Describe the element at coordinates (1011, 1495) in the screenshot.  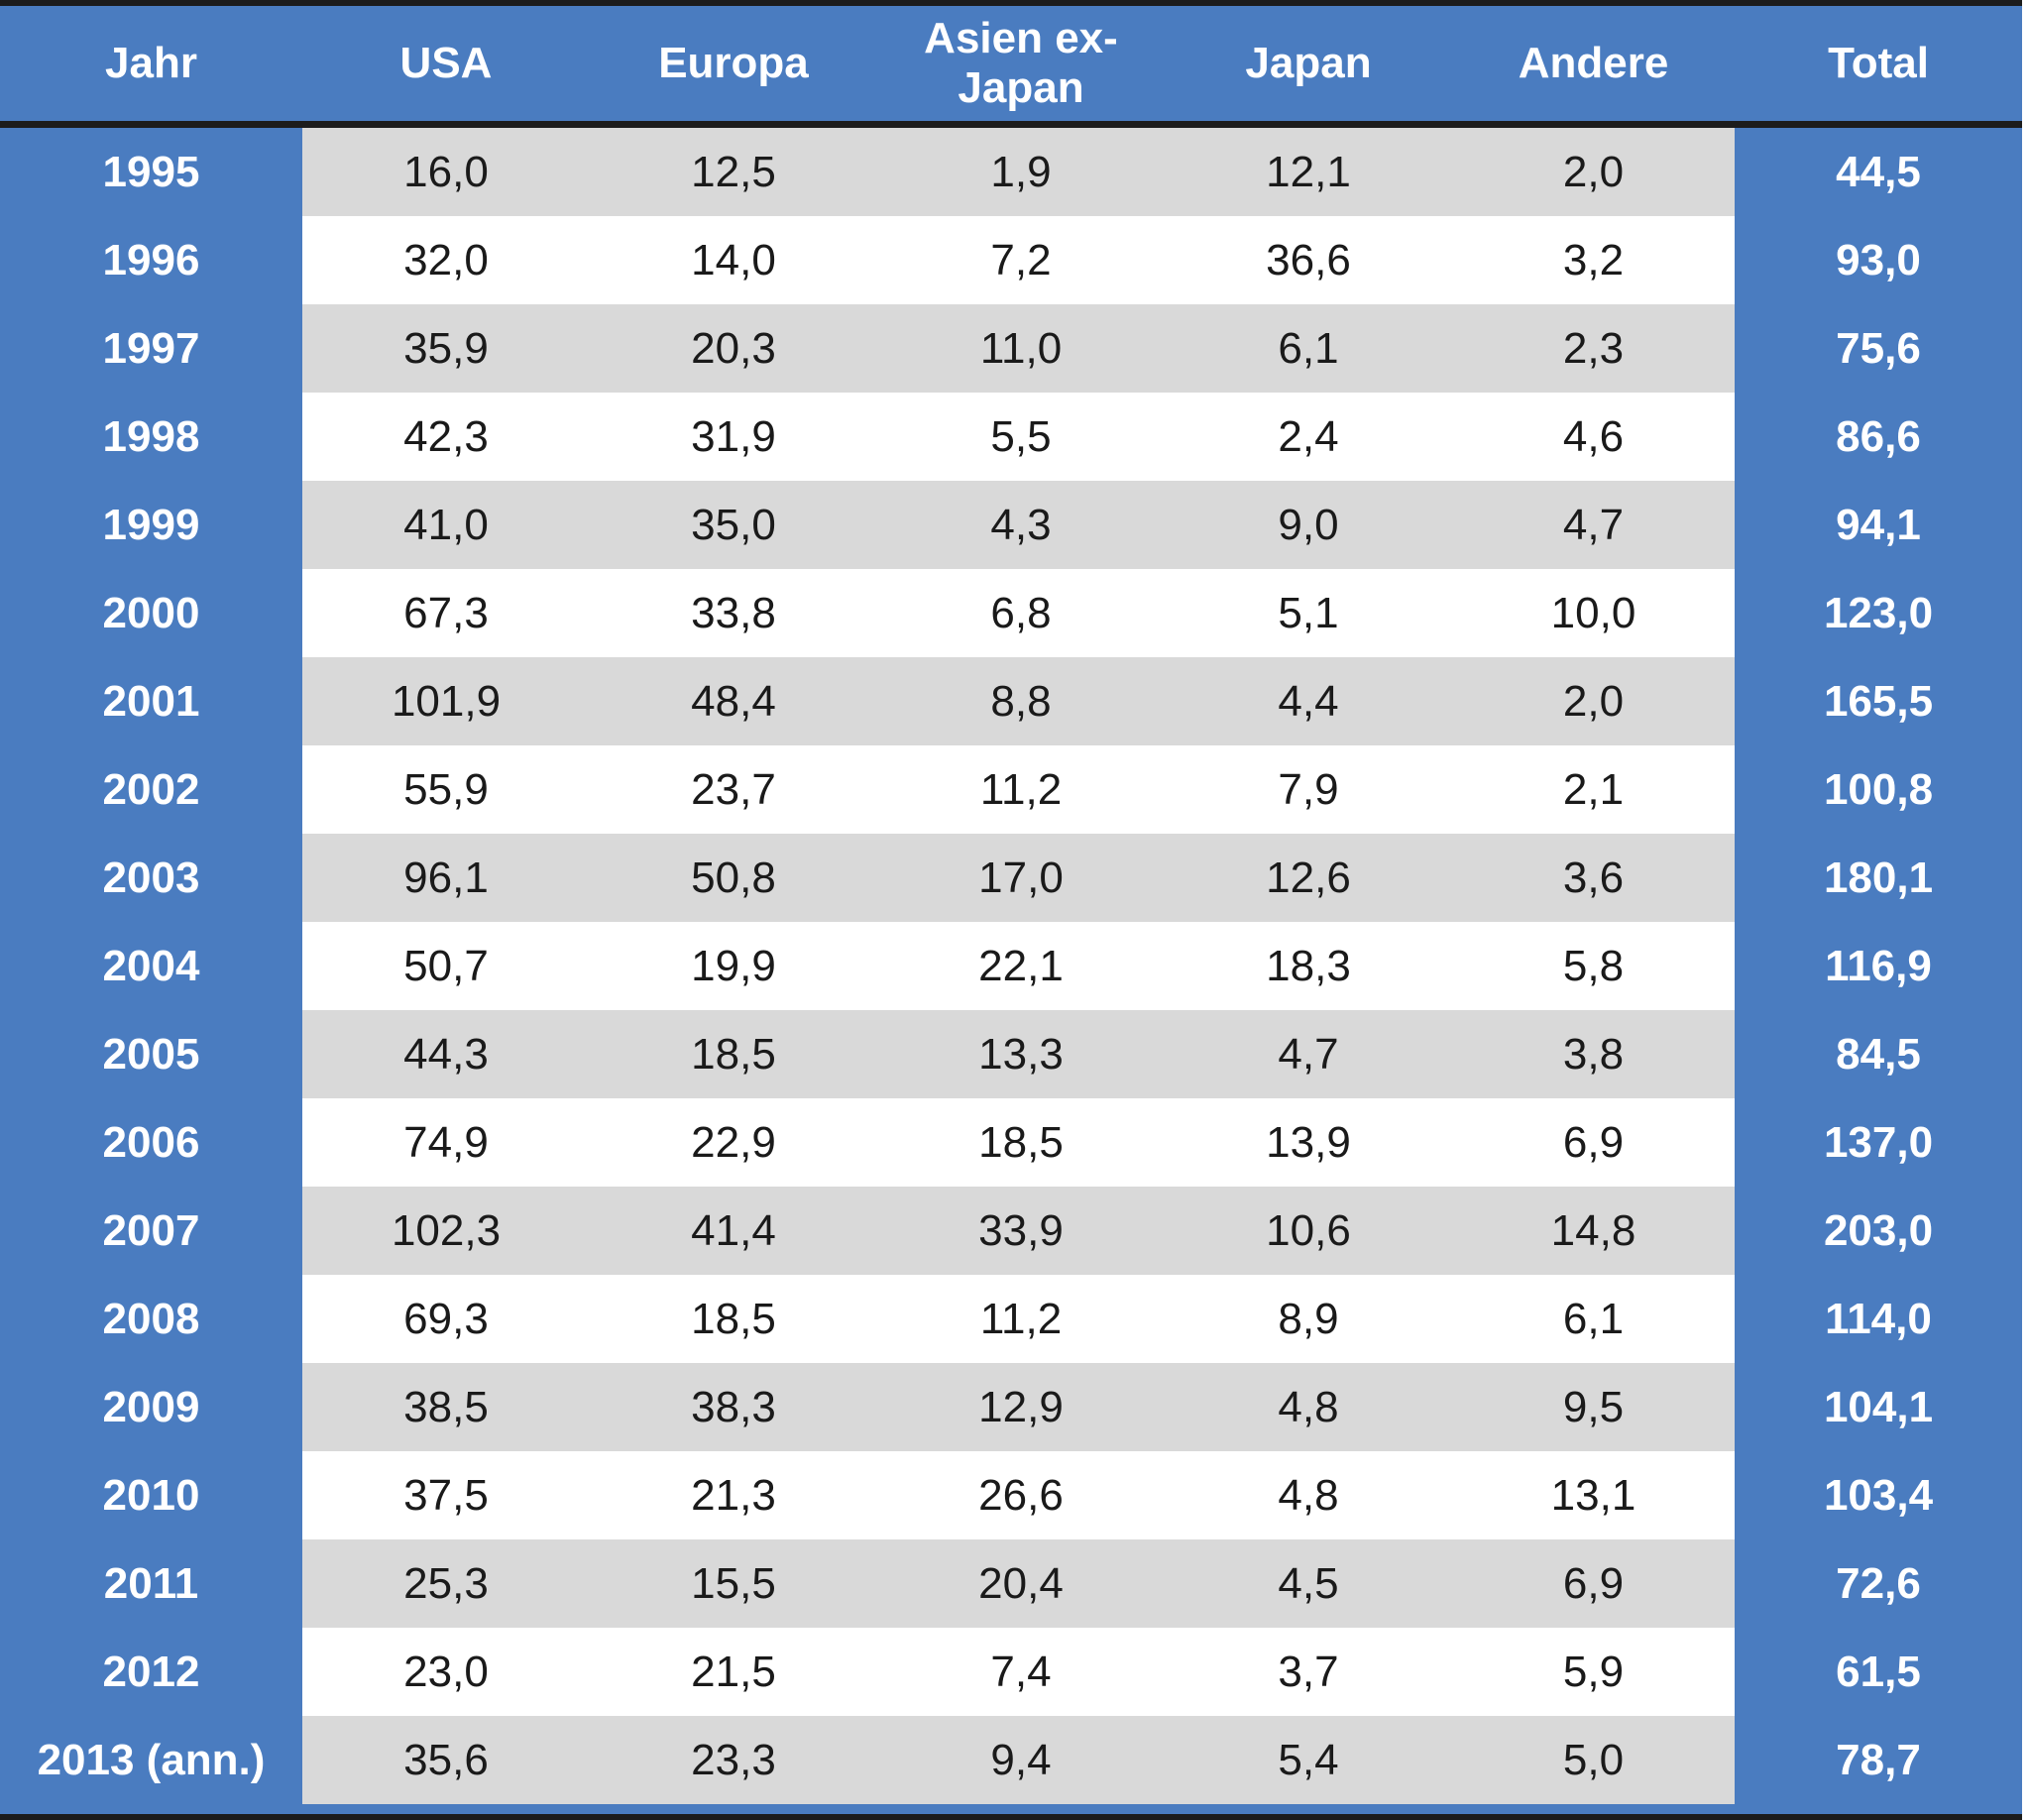
I see `table-row: 2010 37,5 21,3 26,6 4,8 13,1 103,4` at that location.